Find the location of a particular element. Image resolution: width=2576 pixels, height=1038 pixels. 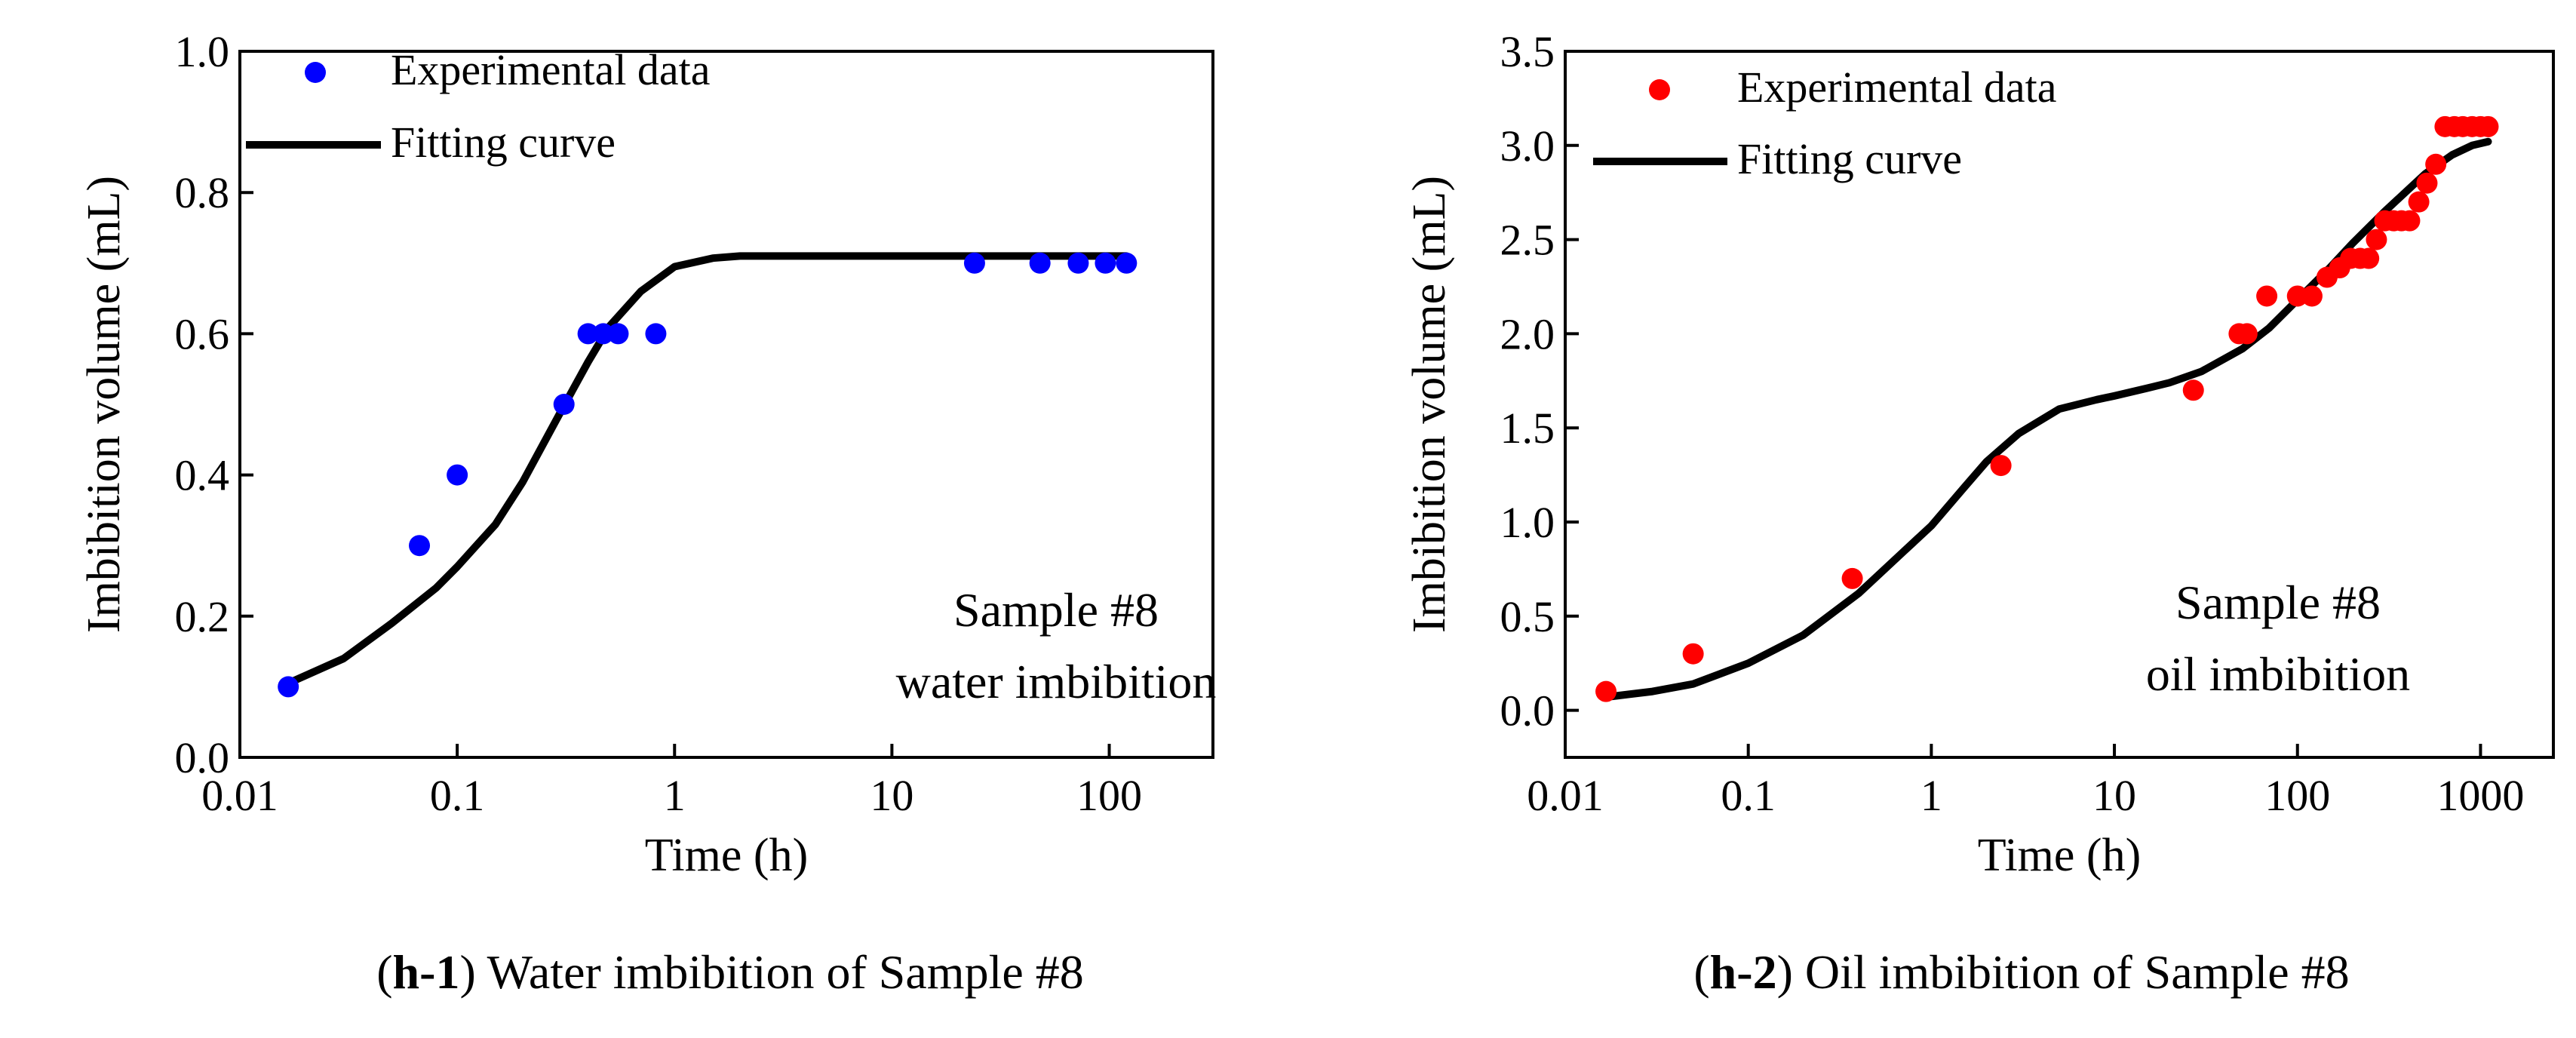

y-tick-label: 2.0 is located at coordinates (1527, 334).